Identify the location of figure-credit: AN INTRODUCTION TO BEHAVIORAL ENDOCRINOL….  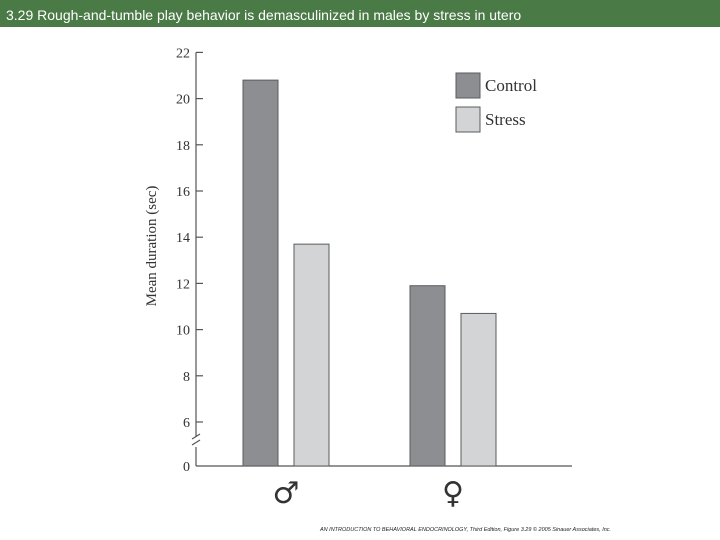
(466, 530).